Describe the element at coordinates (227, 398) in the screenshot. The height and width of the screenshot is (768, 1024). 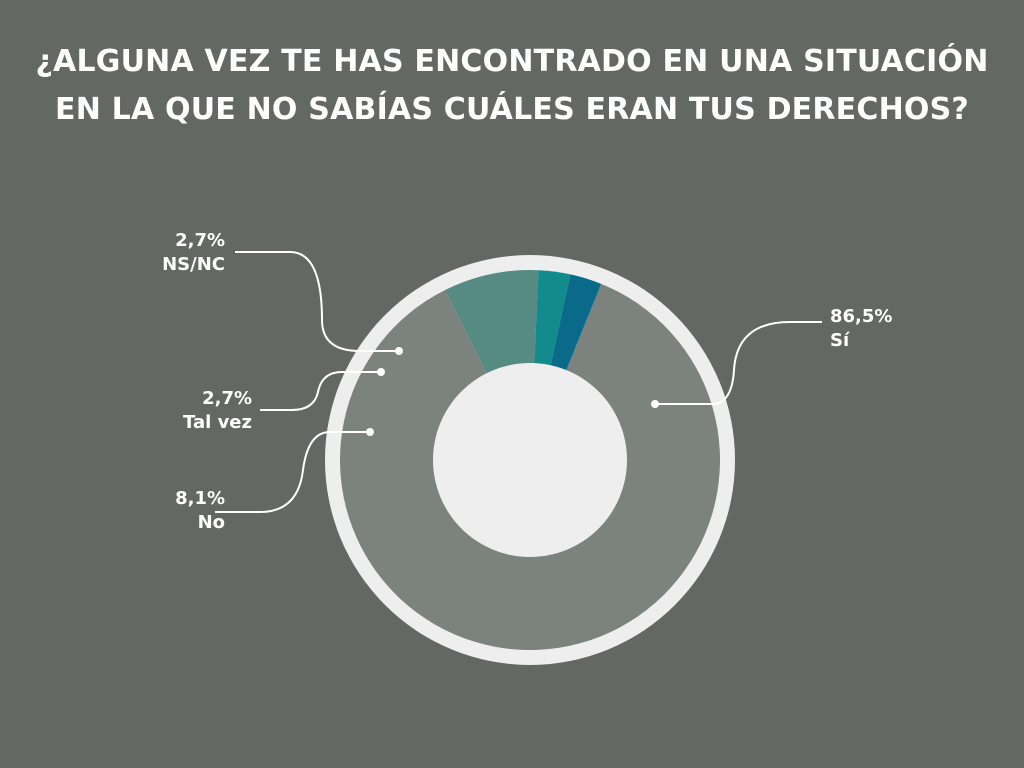
I see `label-value-tal-vez: 2,7%` at that location.